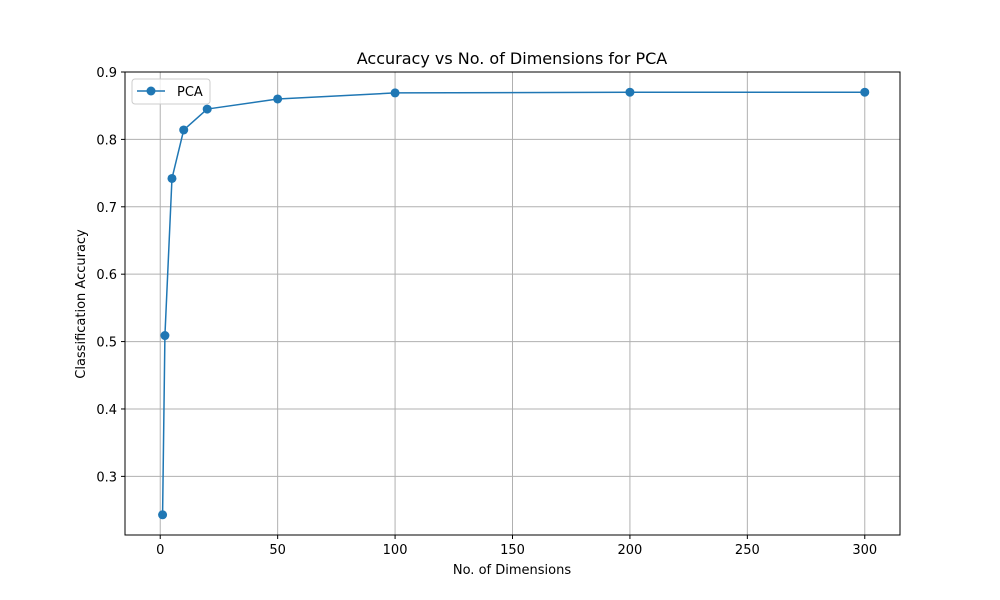 The height and width of the screenshot is (600, 1000). I want to click on y-tick-label: 0.6, so click(106, 275).